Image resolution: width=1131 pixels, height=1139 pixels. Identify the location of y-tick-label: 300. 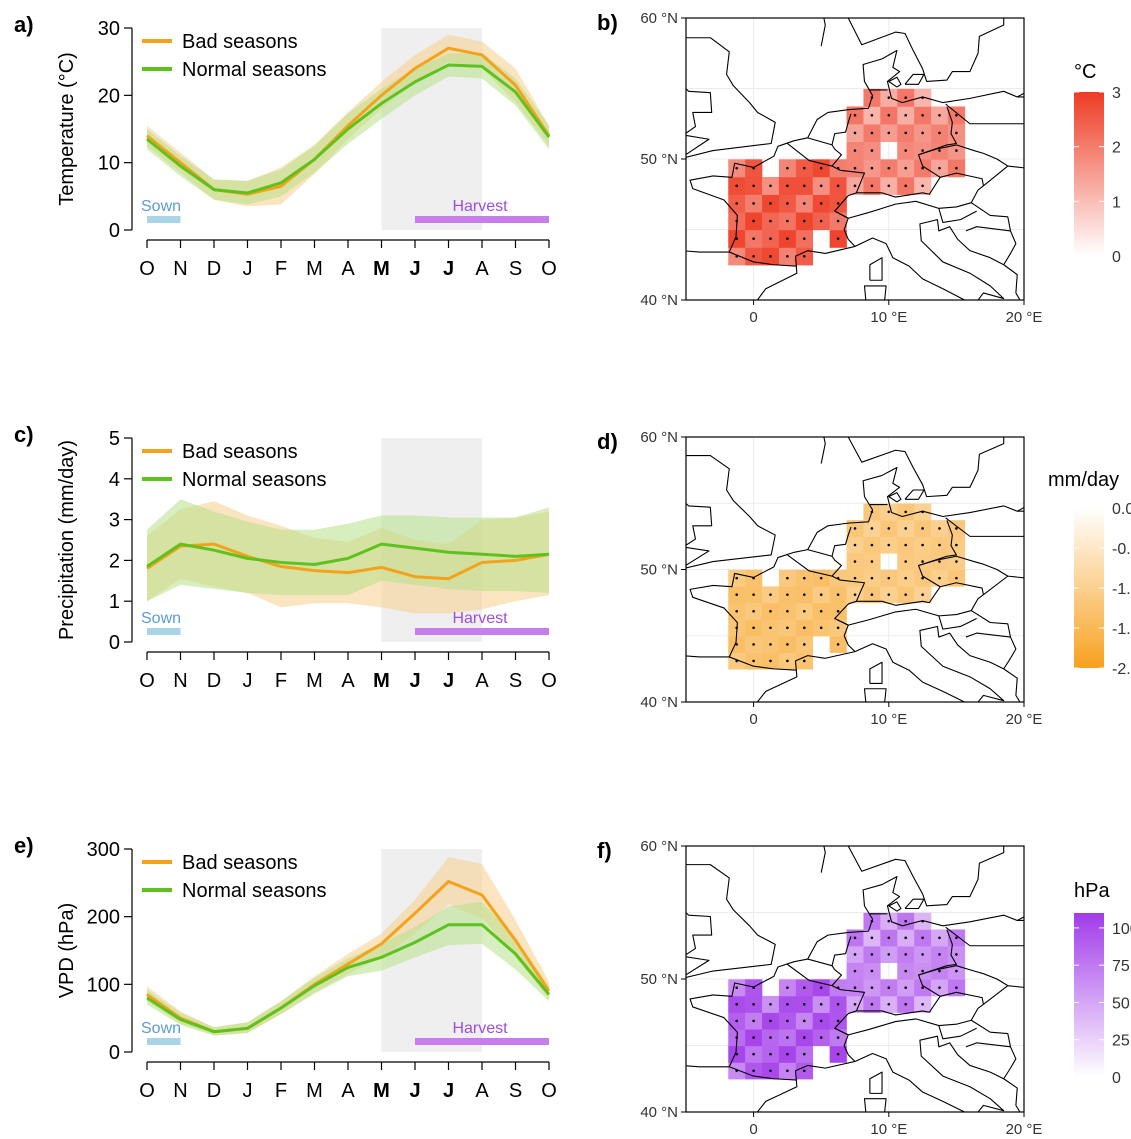
(103, 850).